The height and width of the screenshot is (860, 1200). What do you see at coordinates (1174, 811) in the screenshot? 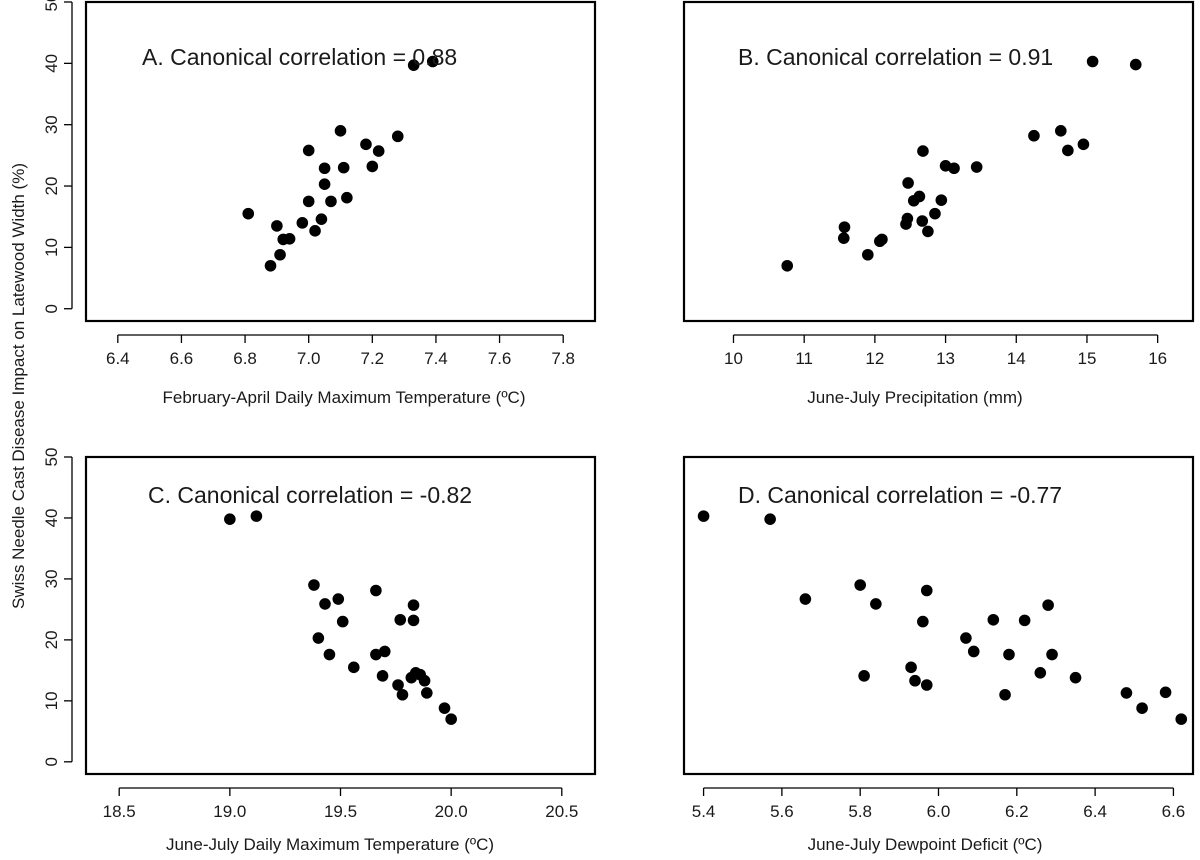
I see `panel-d-x-tick-label: 6.6` at bounding box center [1174, 811].